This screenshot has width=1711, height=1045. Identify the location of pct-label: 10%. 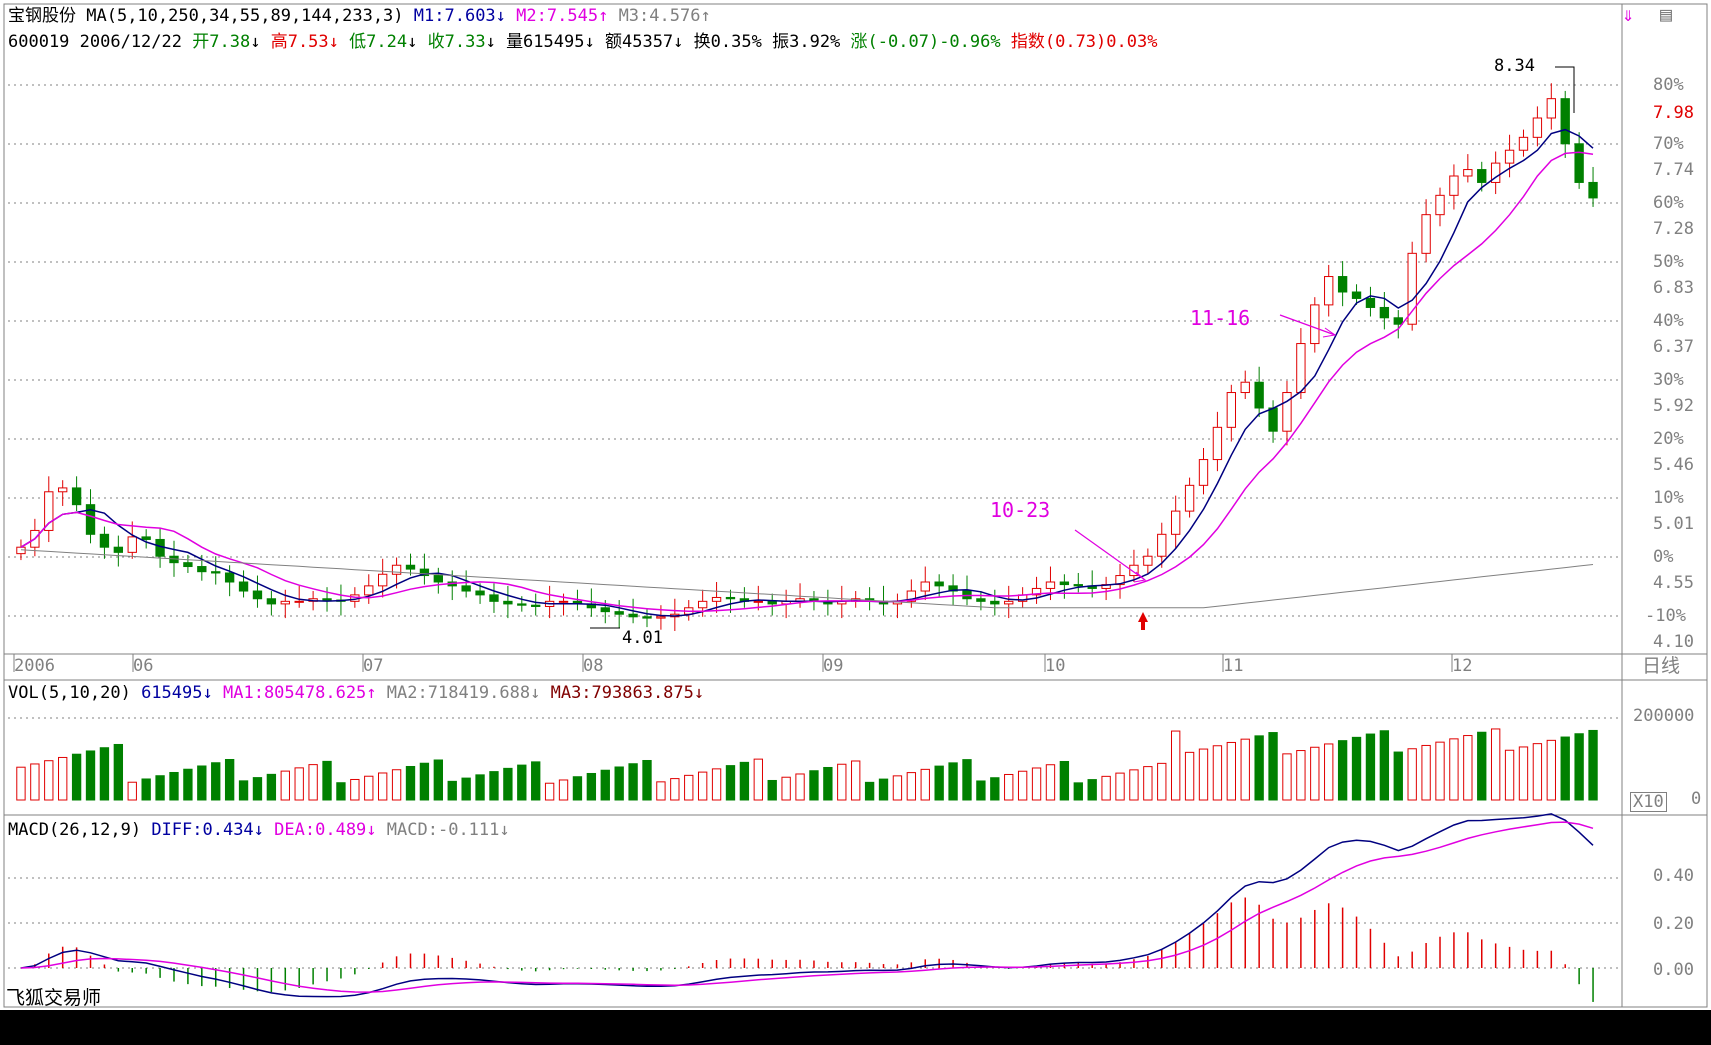
(1668, 498).